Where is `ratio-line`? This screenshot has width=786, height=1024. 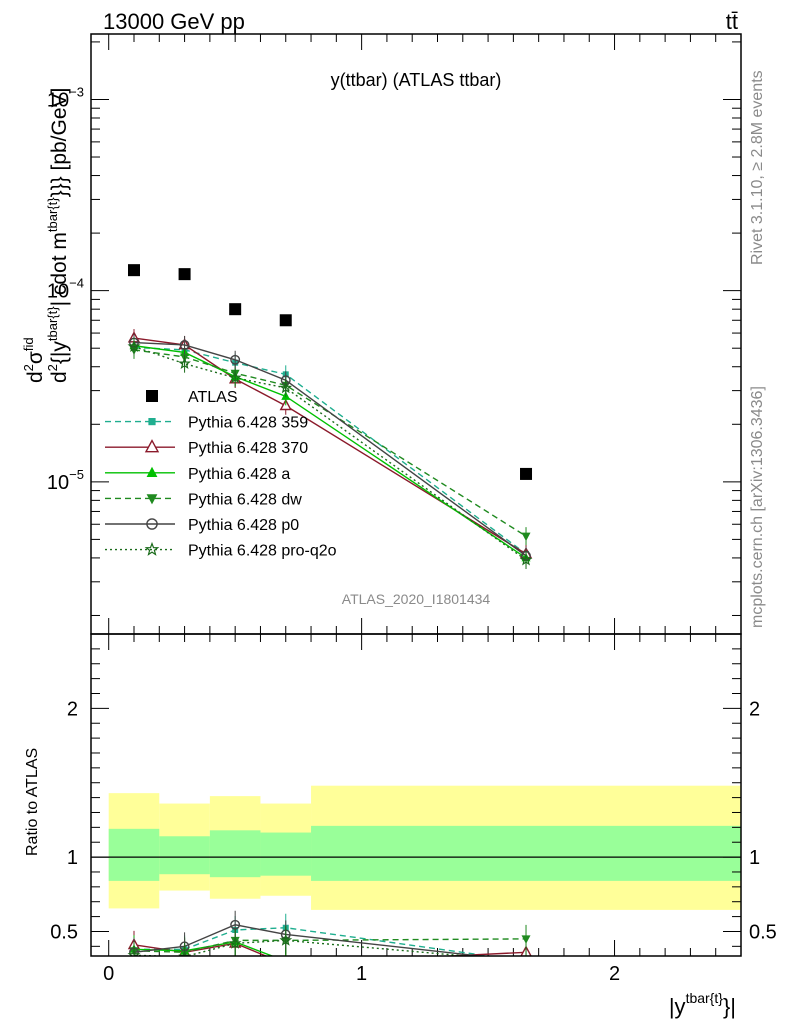
ratio-line is located at coordinates (330, 949).